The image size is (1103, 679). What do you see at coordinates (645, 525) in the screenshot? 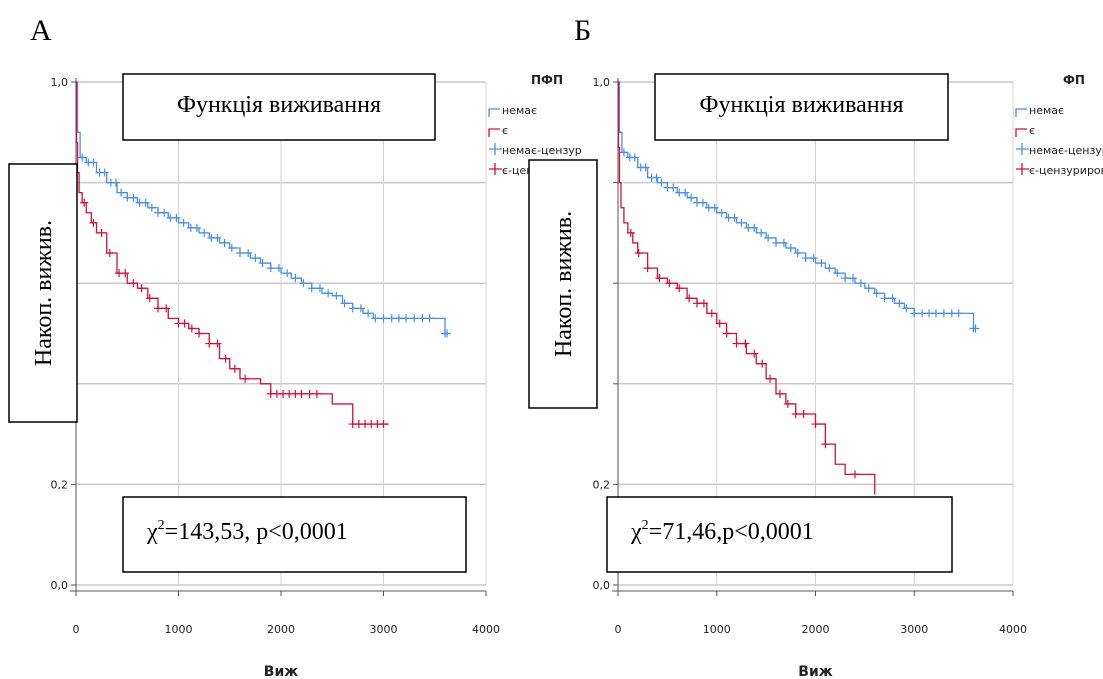
I see `stat-sup: 2` at bounding box center [645, 525].